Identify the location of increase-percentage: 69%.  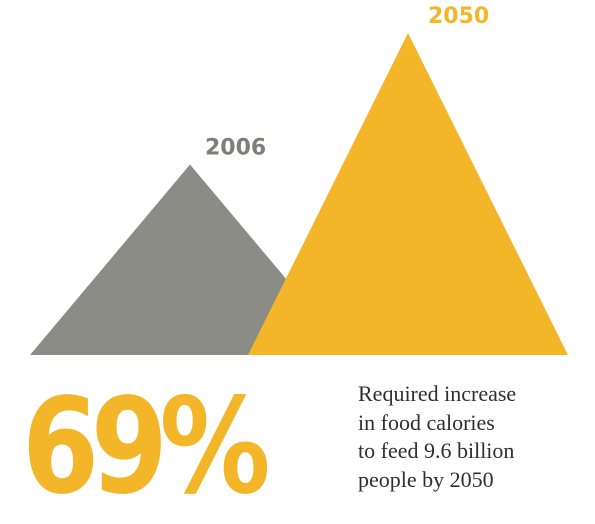
(146, 447).